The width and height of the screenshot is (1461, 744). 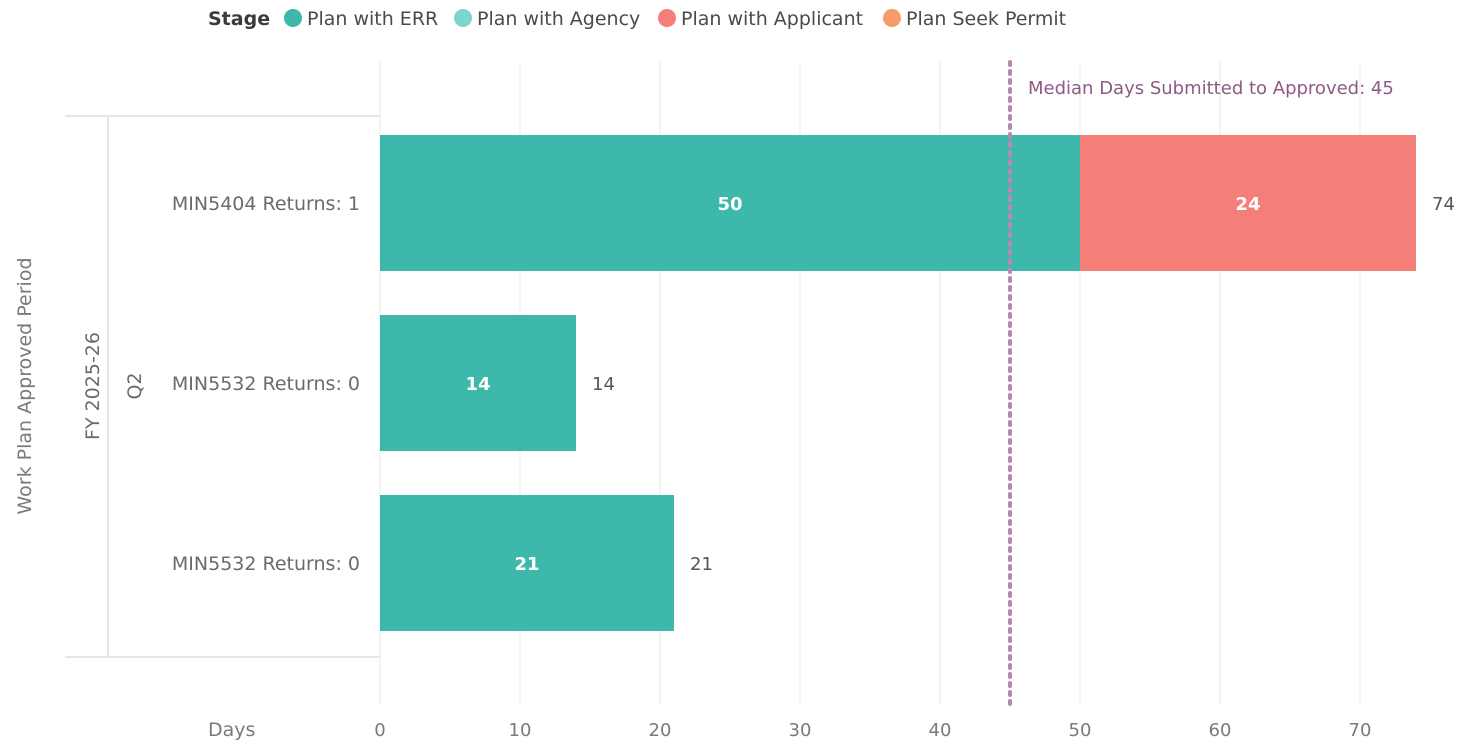 I want to click on x-axis: 0 10 20 30 40 50 60 70 Days, so click(x=789, y=730).